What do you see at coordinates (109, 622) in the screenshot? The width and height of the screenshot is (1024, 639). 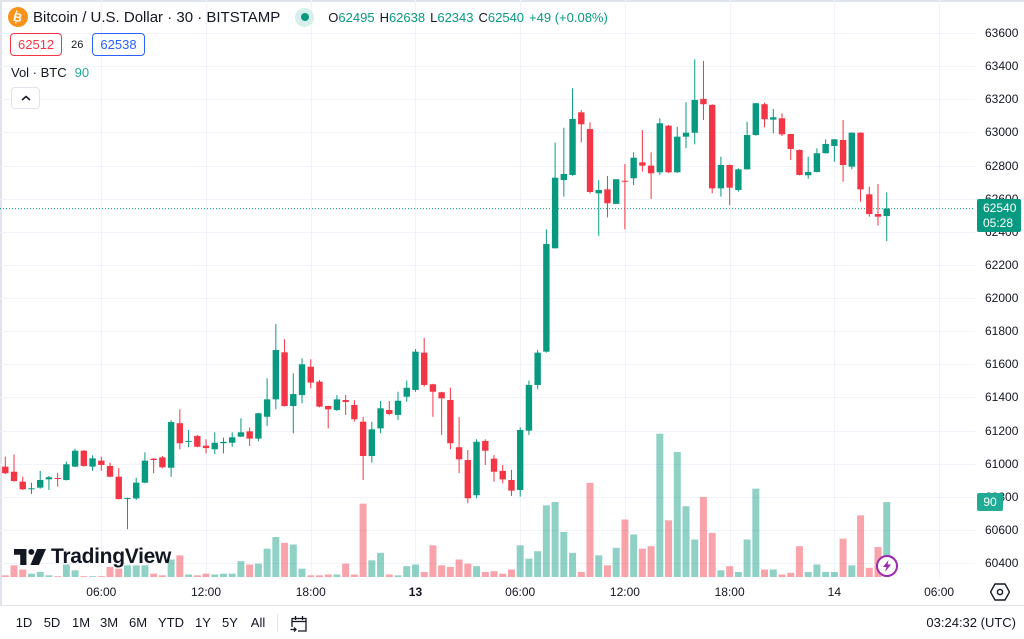 I see `range-button-3m: 3M` at bounding box center [109, 622].